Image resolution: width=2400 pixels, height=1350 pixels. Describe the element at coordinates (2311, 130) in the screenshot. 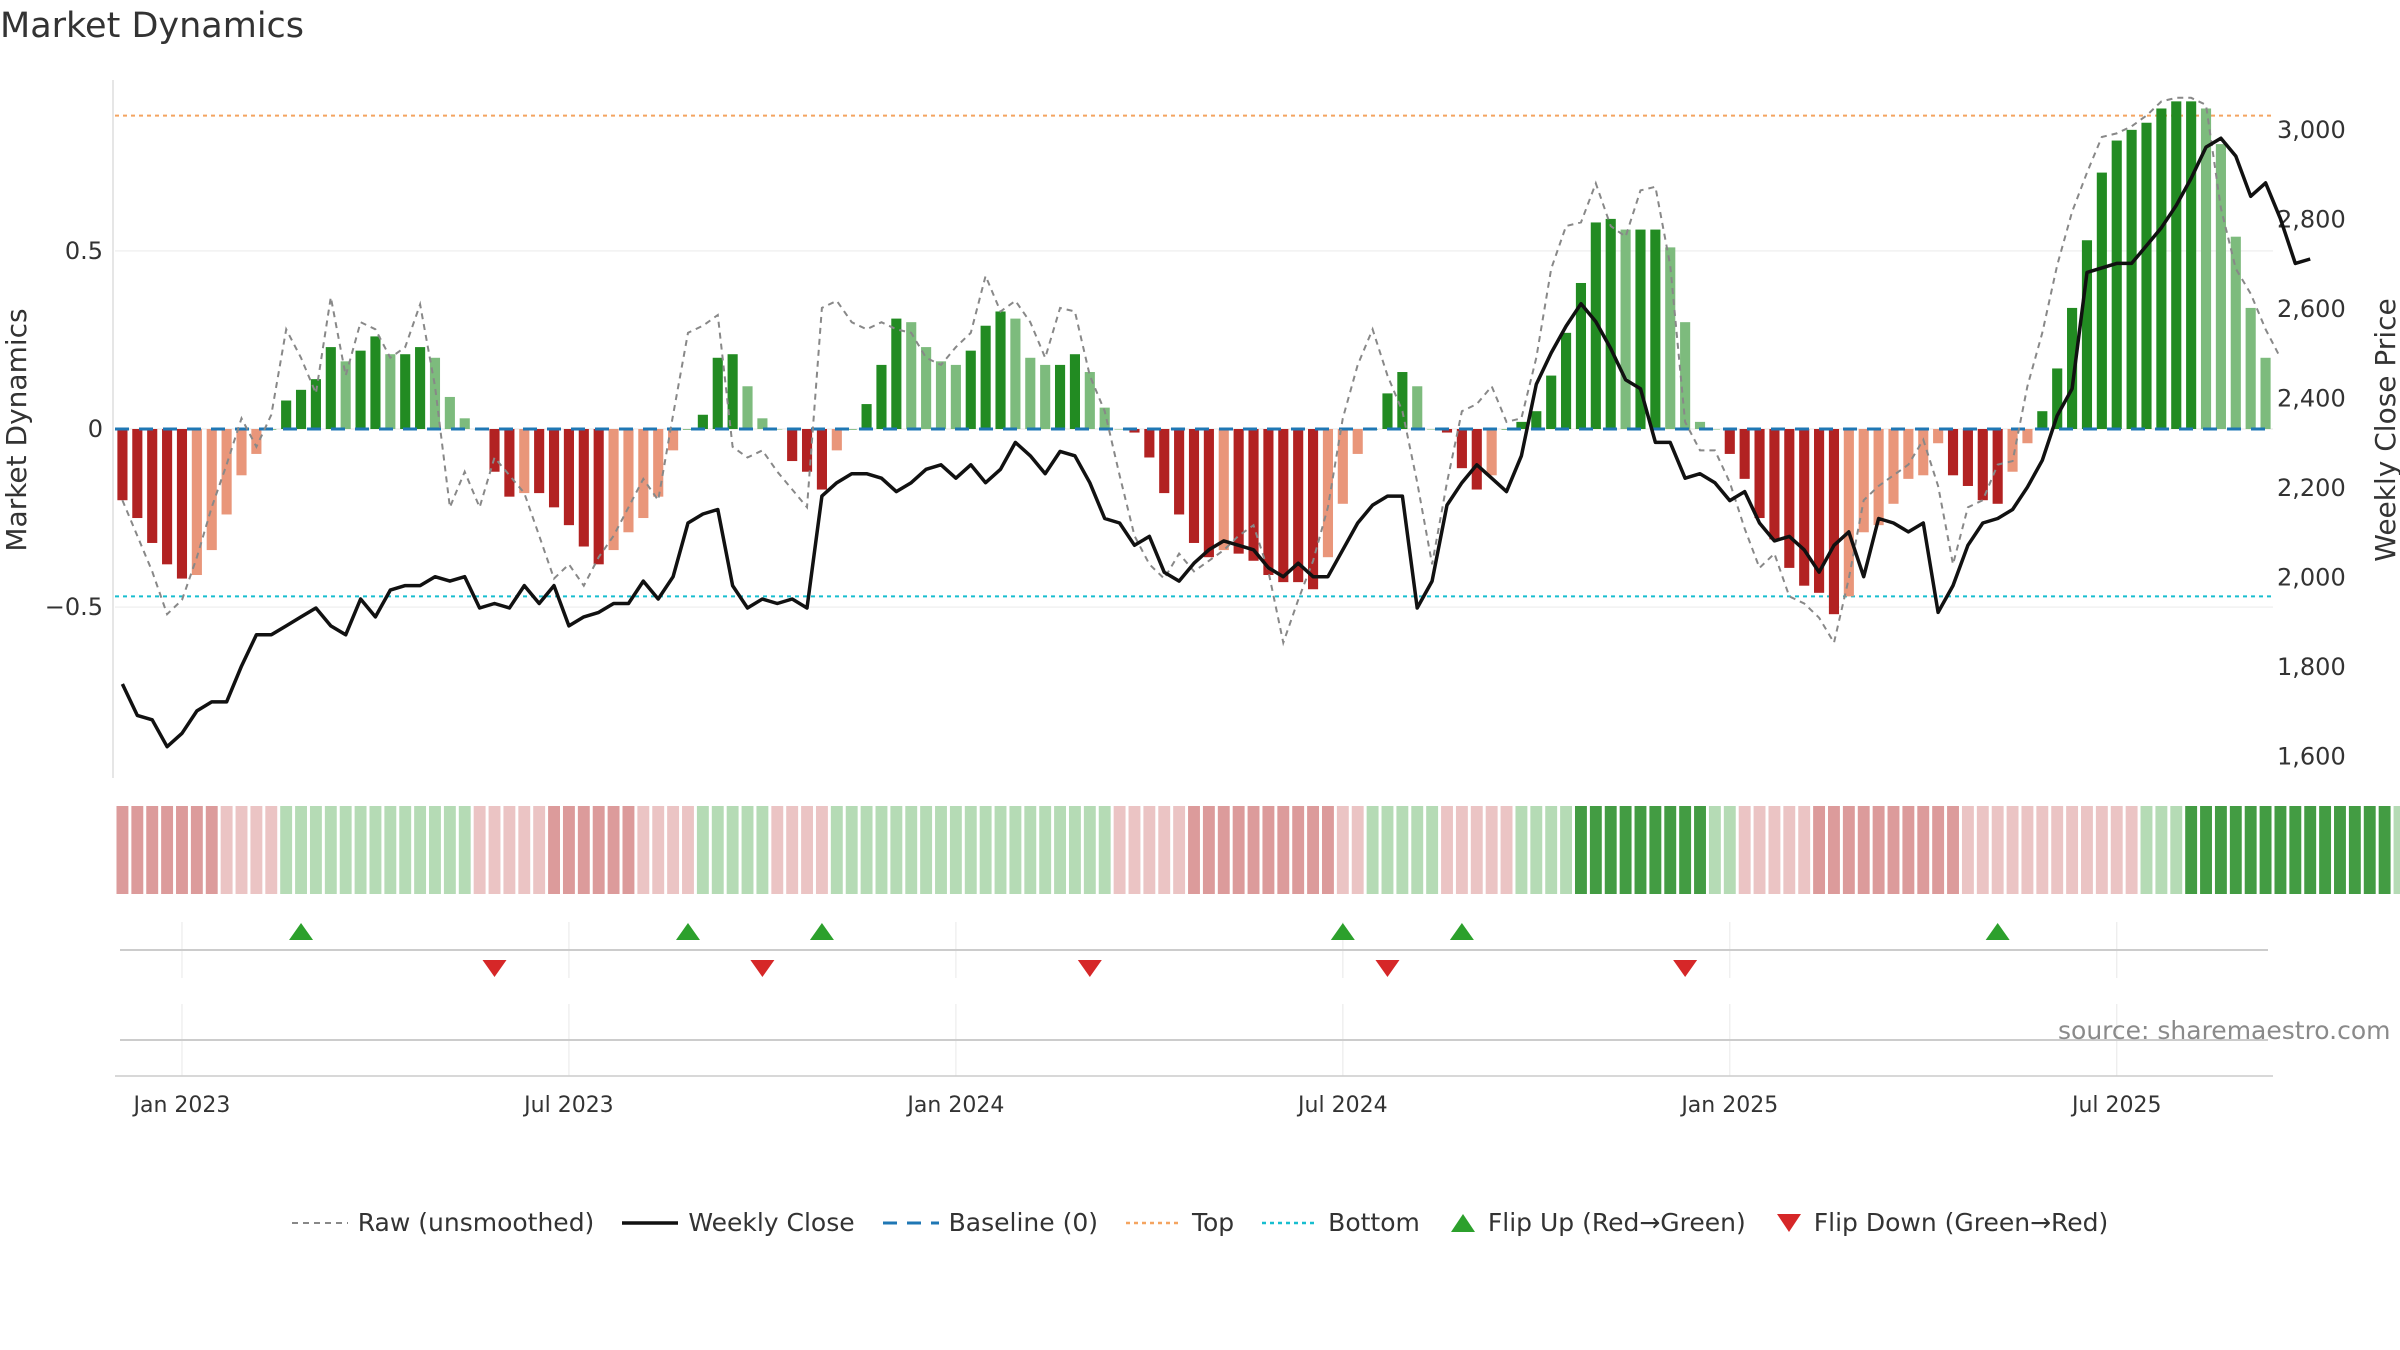

I see `right-tick-label: 3,000` at that location.